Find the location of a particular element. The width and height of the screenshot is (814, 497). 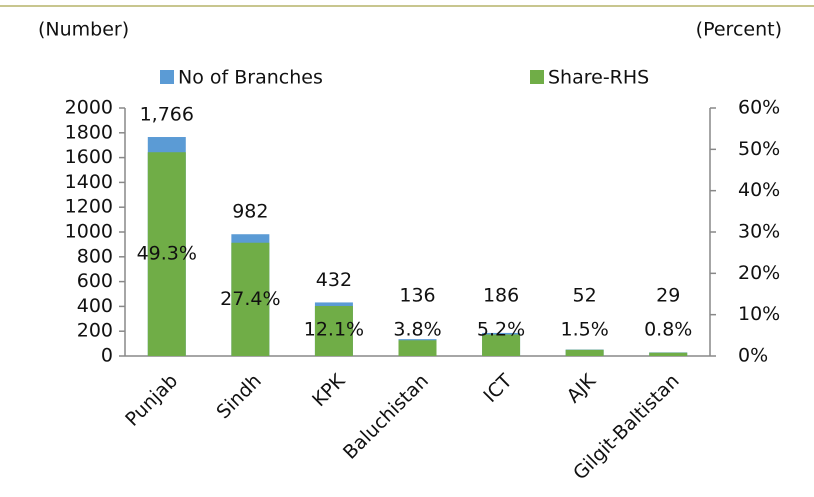

y2-tick-label: 60% is located at coordinates (759, 108).